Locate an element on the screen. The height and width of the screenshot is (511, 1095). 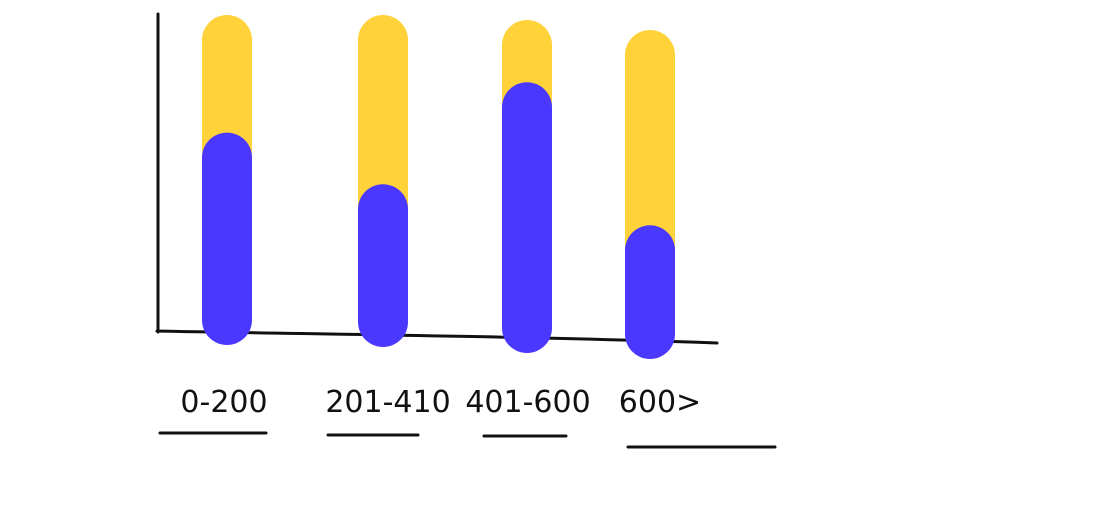
x-tick-label: 401-600 is located at coordinates (527, 402).